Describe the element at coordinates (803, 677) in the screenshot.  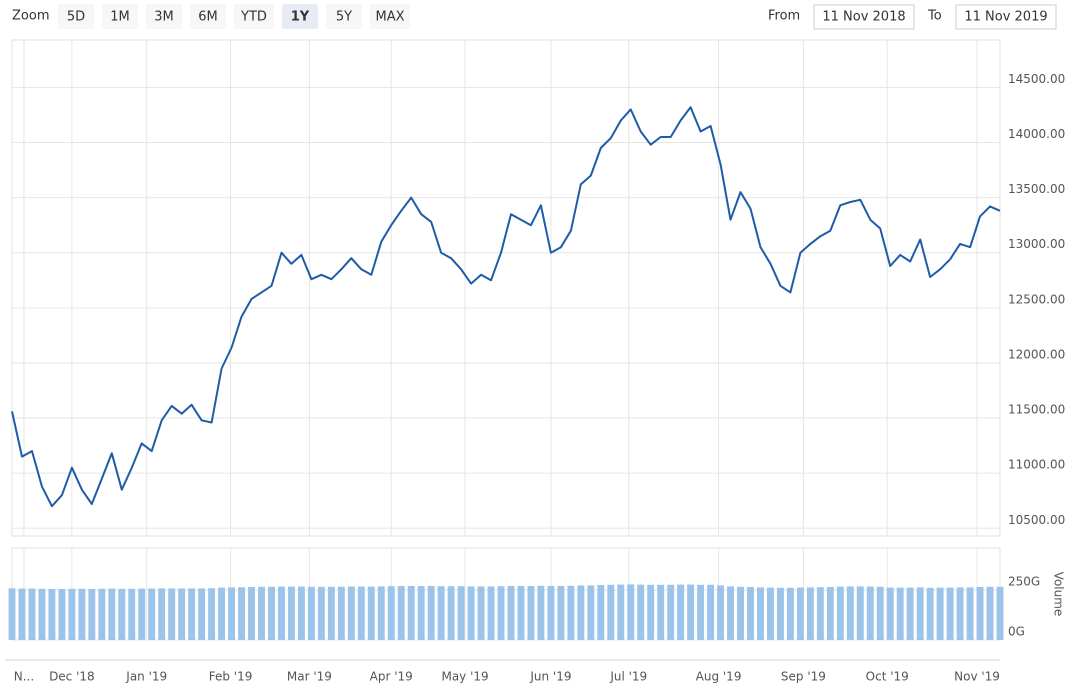
I see `x-tick-label: Sep '19` at that location.